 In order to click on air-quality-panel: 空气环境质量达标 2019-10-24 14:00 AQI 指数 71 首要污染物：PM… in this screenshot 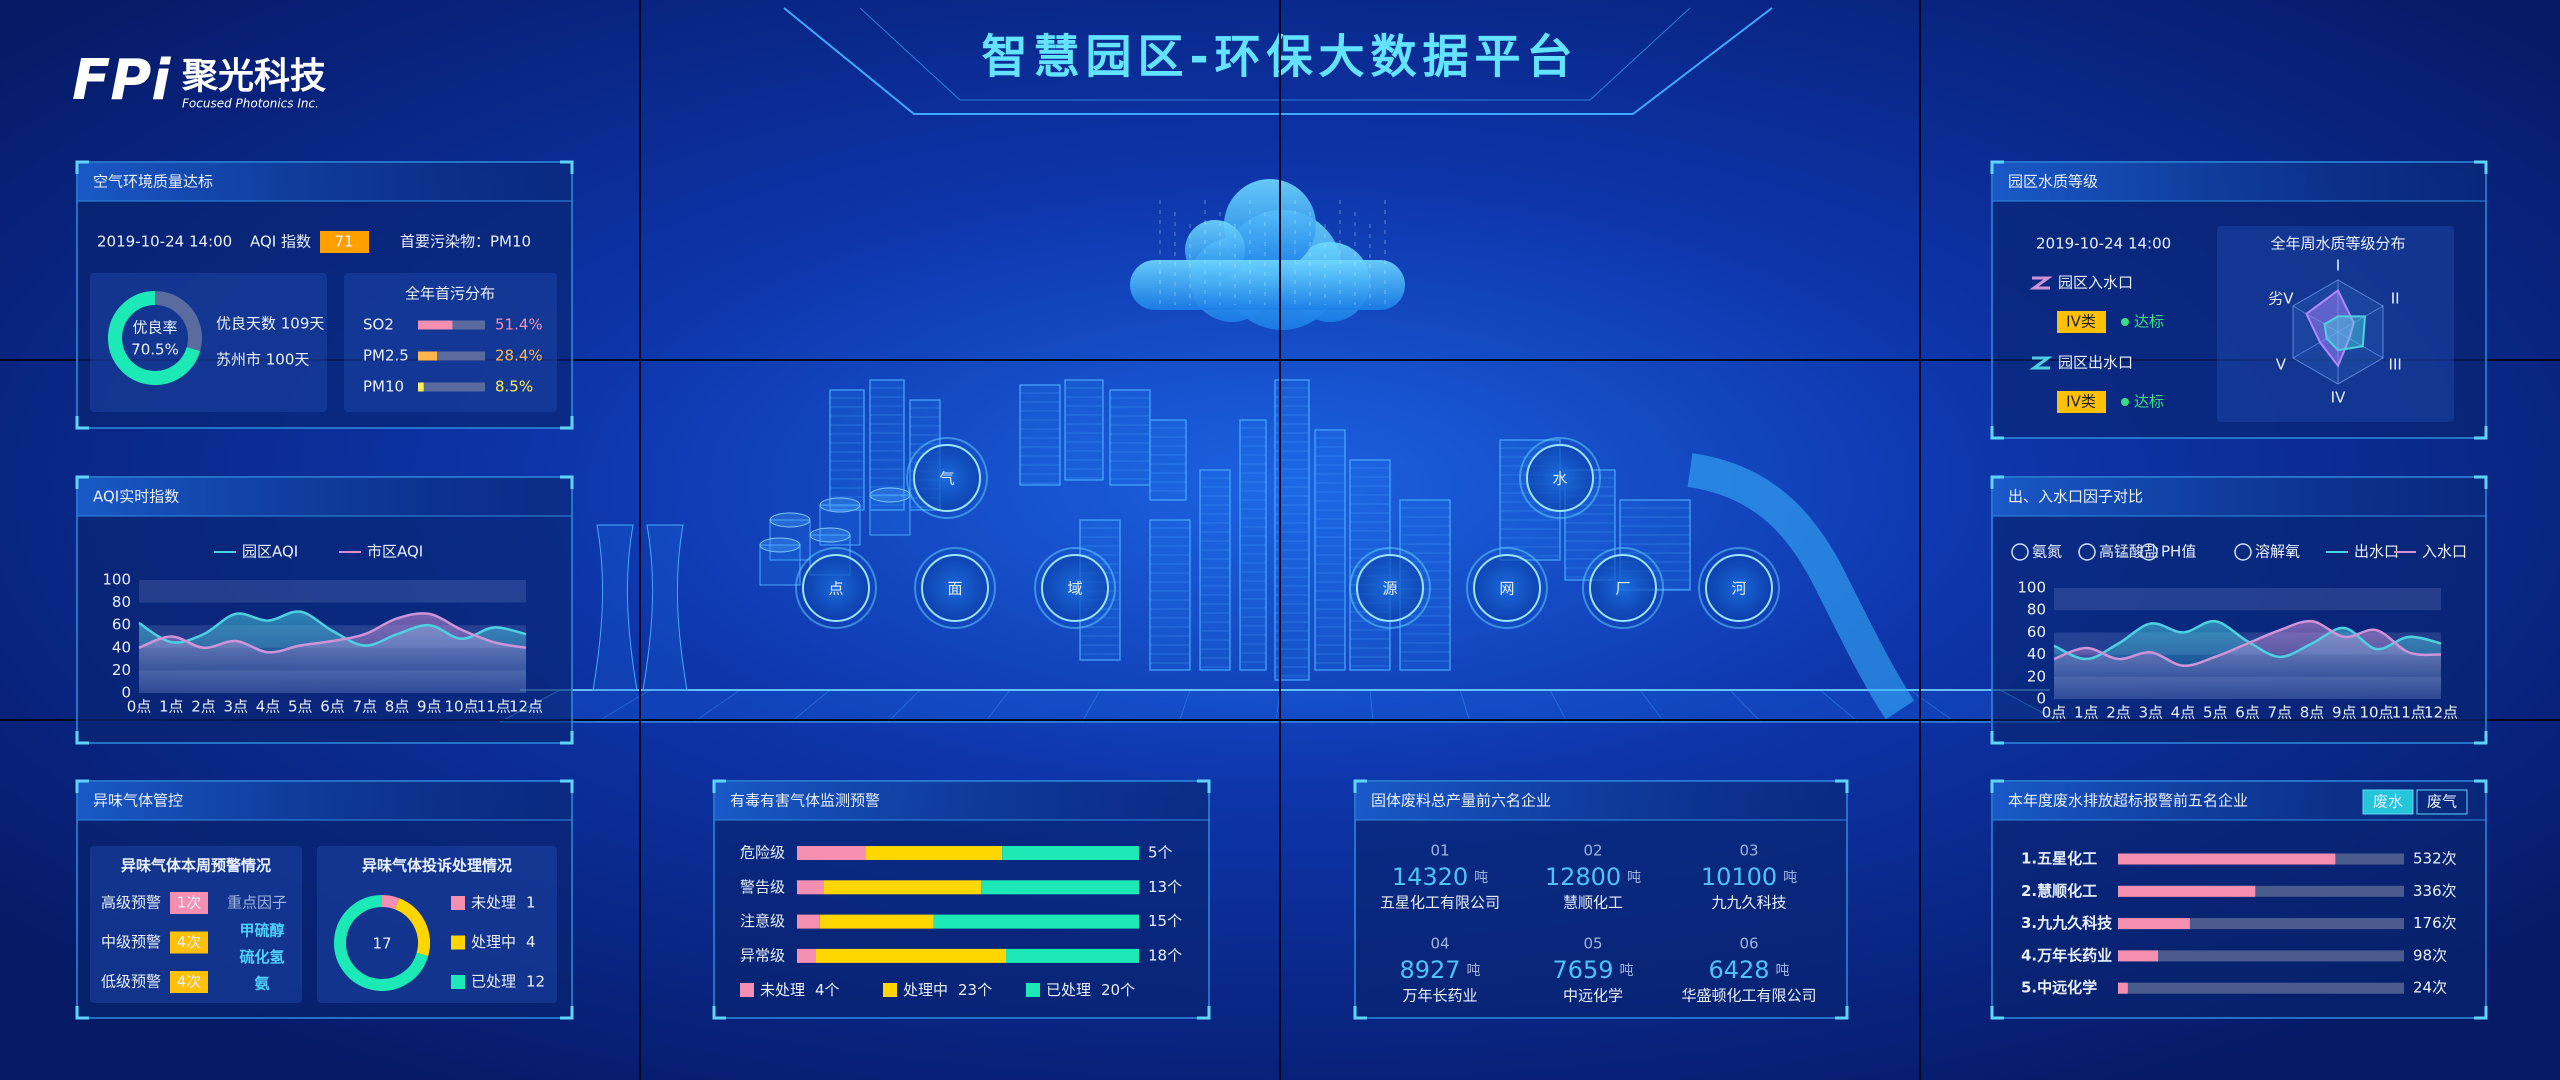, I will do `click(324, 295)`.